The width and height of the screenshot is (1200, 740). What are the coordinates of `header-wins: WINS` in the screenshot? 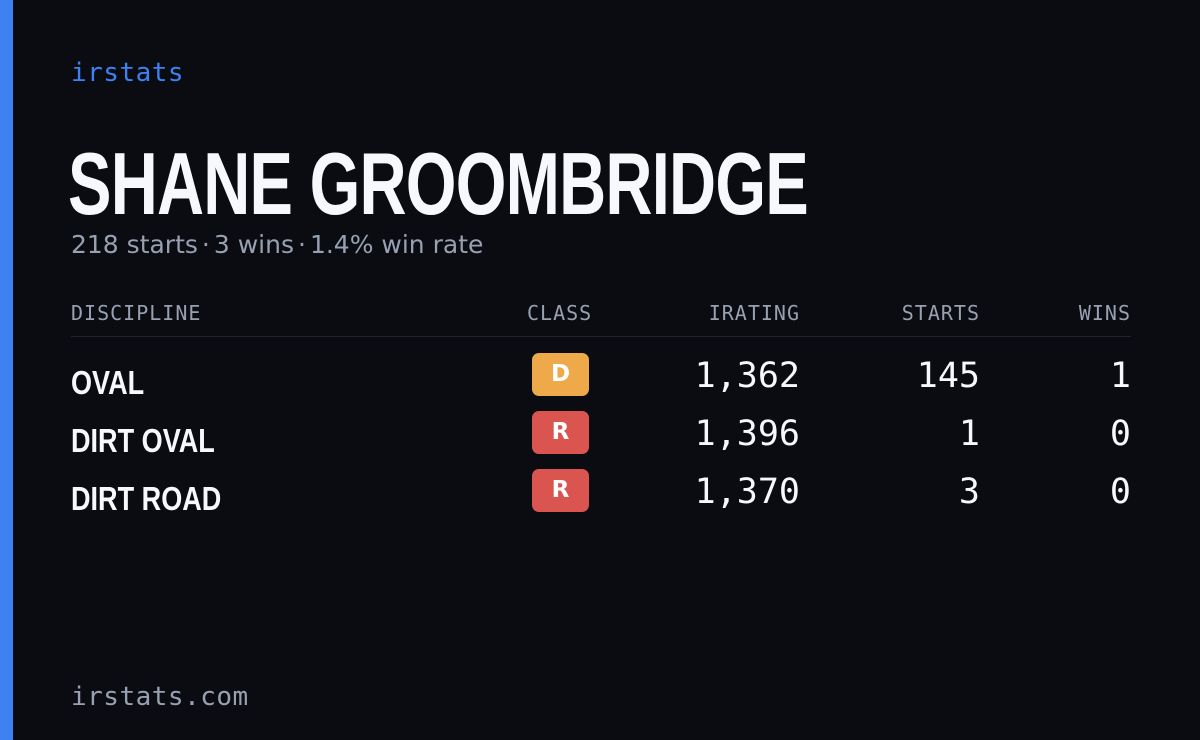 It's located at (1104, 313).